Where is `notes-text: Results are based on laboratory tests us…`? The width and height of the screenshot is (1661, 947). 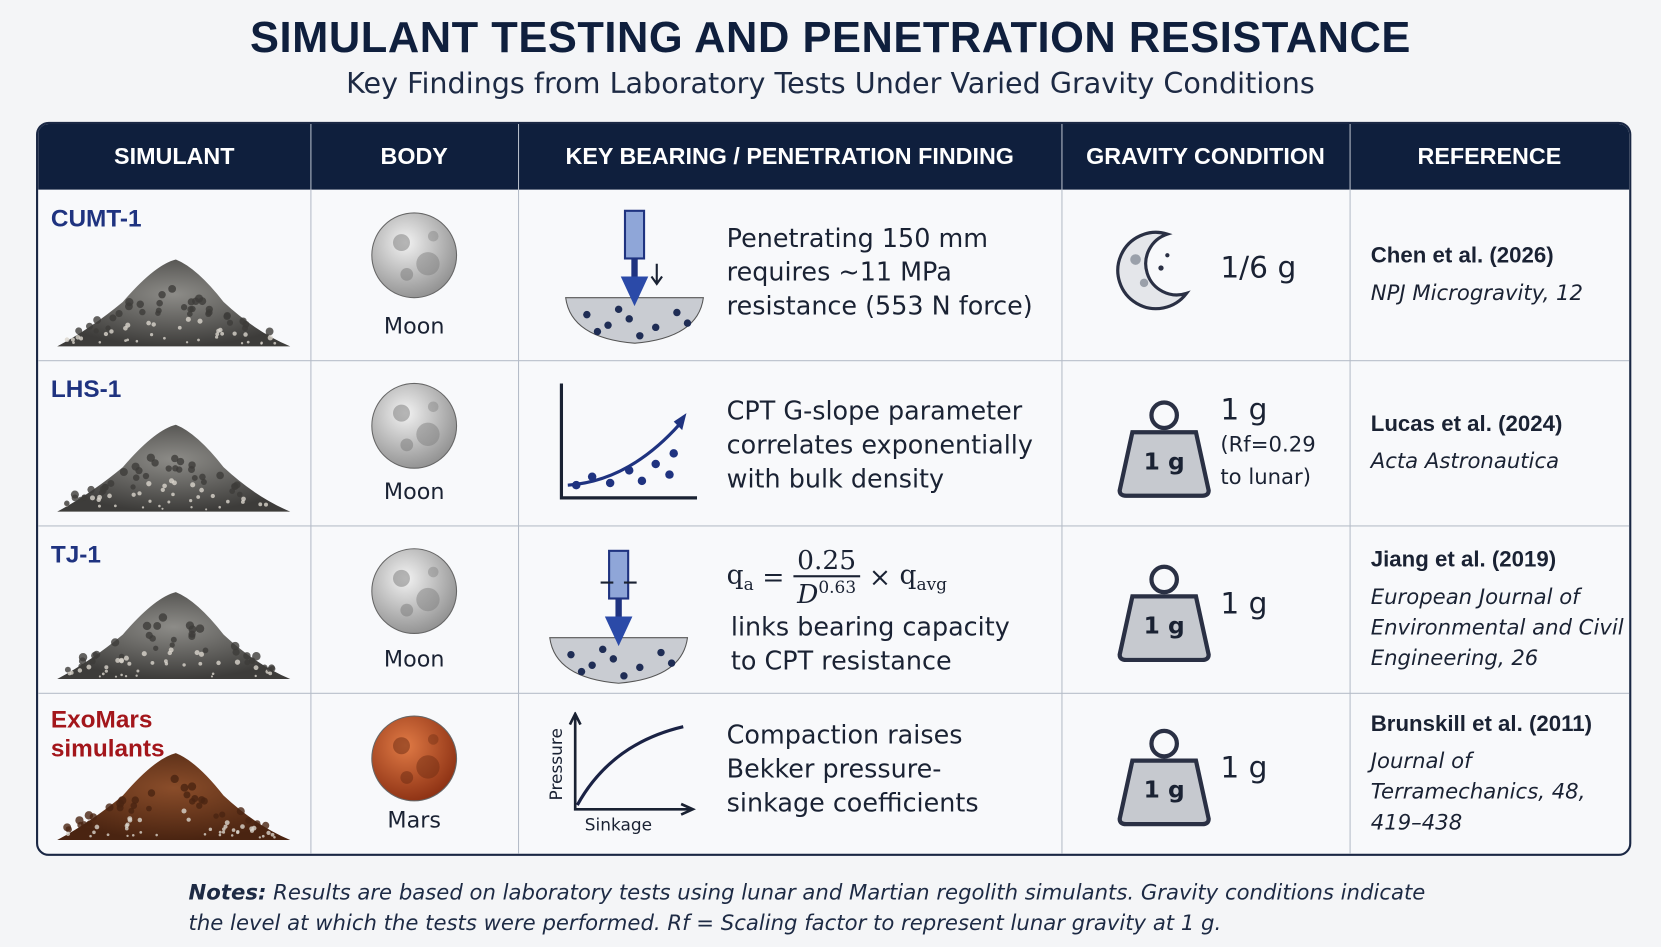 notes-text: Results are based on laboratory tests us… is located at coordinates (807, 907).